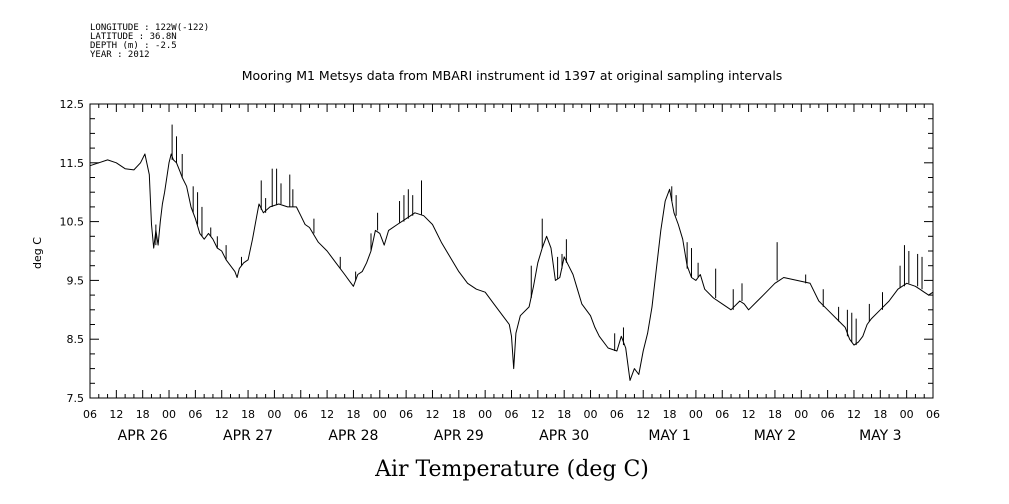  I want to click on x-day-label: APR 26, so click(143, 436).